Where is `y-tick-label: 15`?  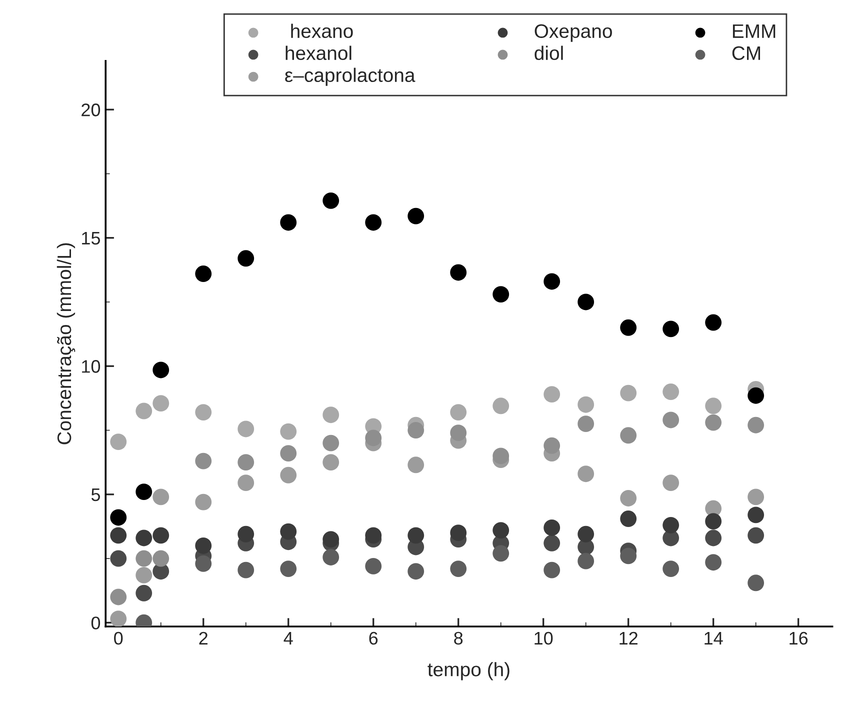 y-tick-label: 15 is located at coordinates (91, 238).